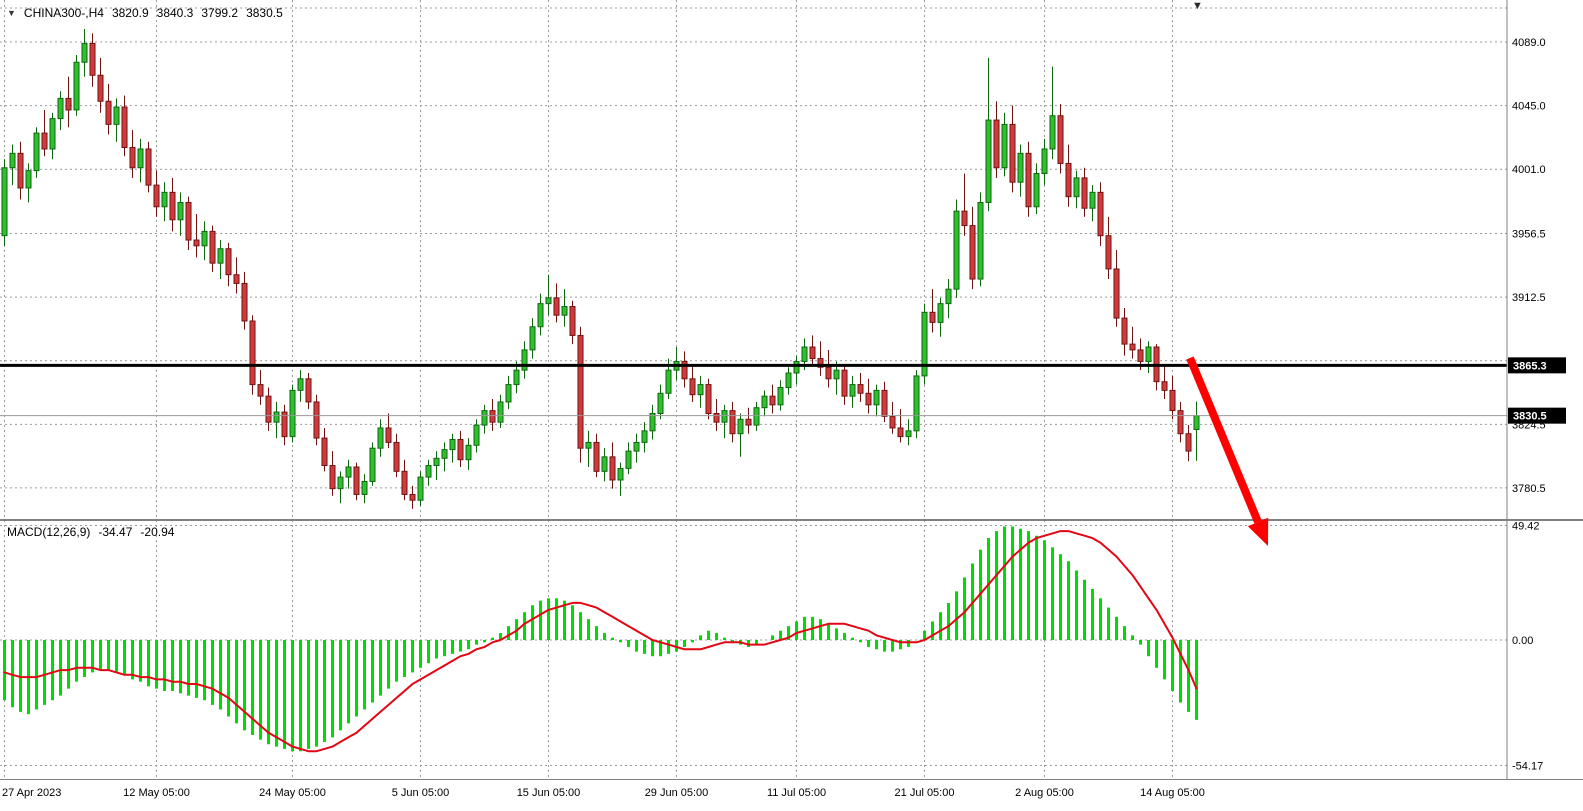  I want to click on svg-text: 4045.0, so click(1529, 107).